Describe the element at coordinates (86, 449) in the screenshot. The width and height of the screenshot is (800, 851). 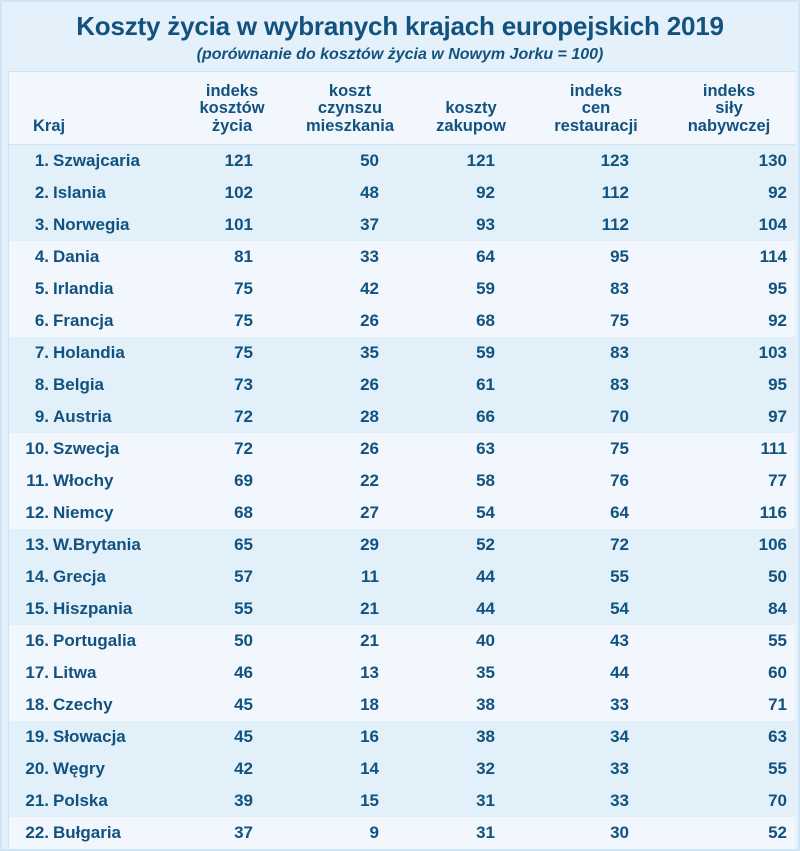
I see `row-country-name: Szwecja` at that location.